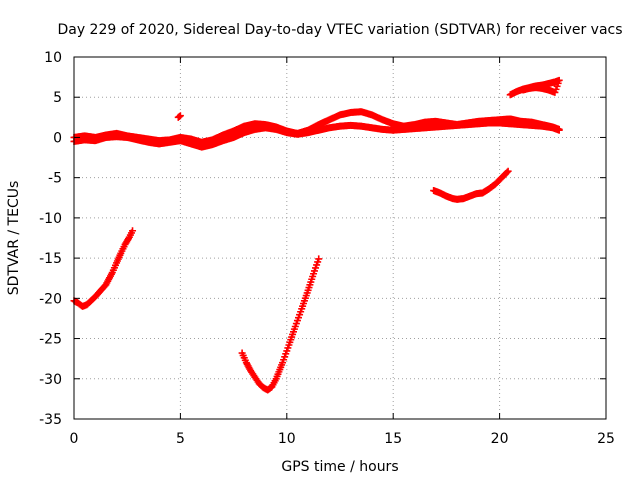  Describe the element at coordinates (339, 467) in the screenshot. I see `x-axis-label: GPS time / hours` at that location.